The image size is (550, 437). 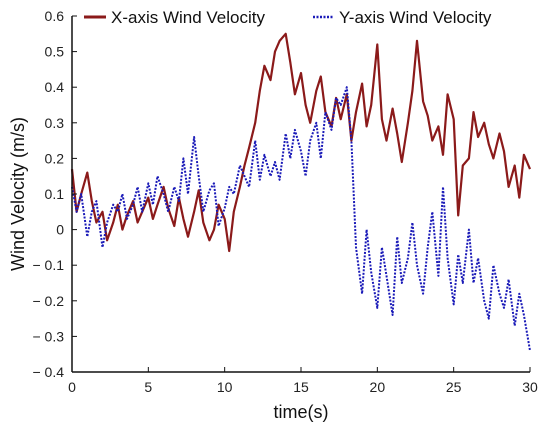 I want to click on y-tick-label: − 0.1, so click(x=48, y=265).